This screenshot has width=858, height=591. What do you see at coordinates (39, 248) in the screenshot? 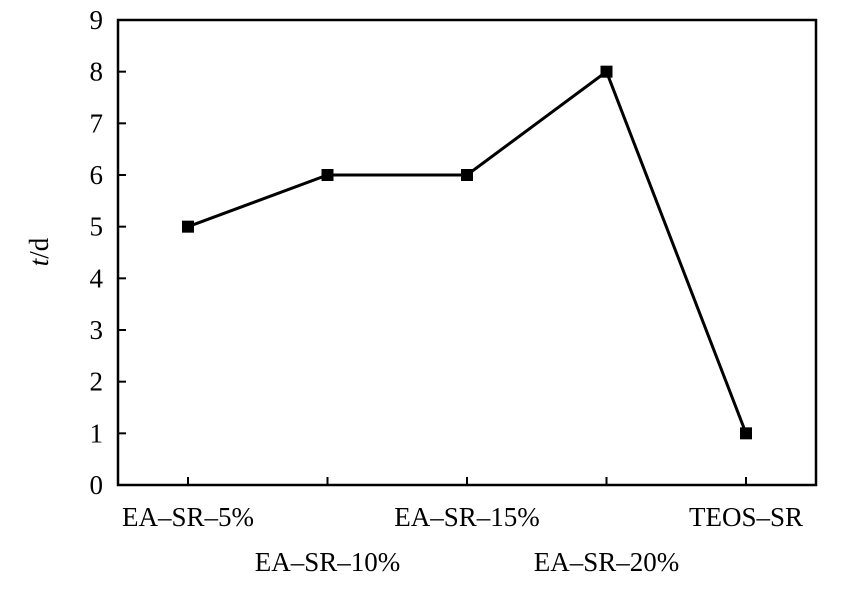
I see `y-axis-title-unit: /d` at bounding box center [39, 248].